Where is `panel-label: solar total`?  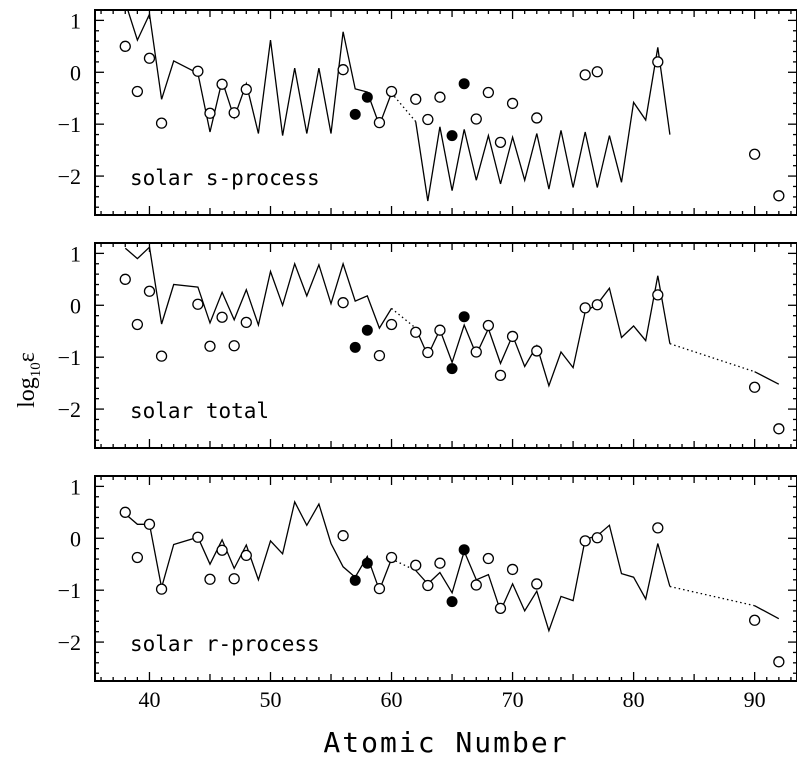
panel-label: solar total is located at coordinates (199, 411).